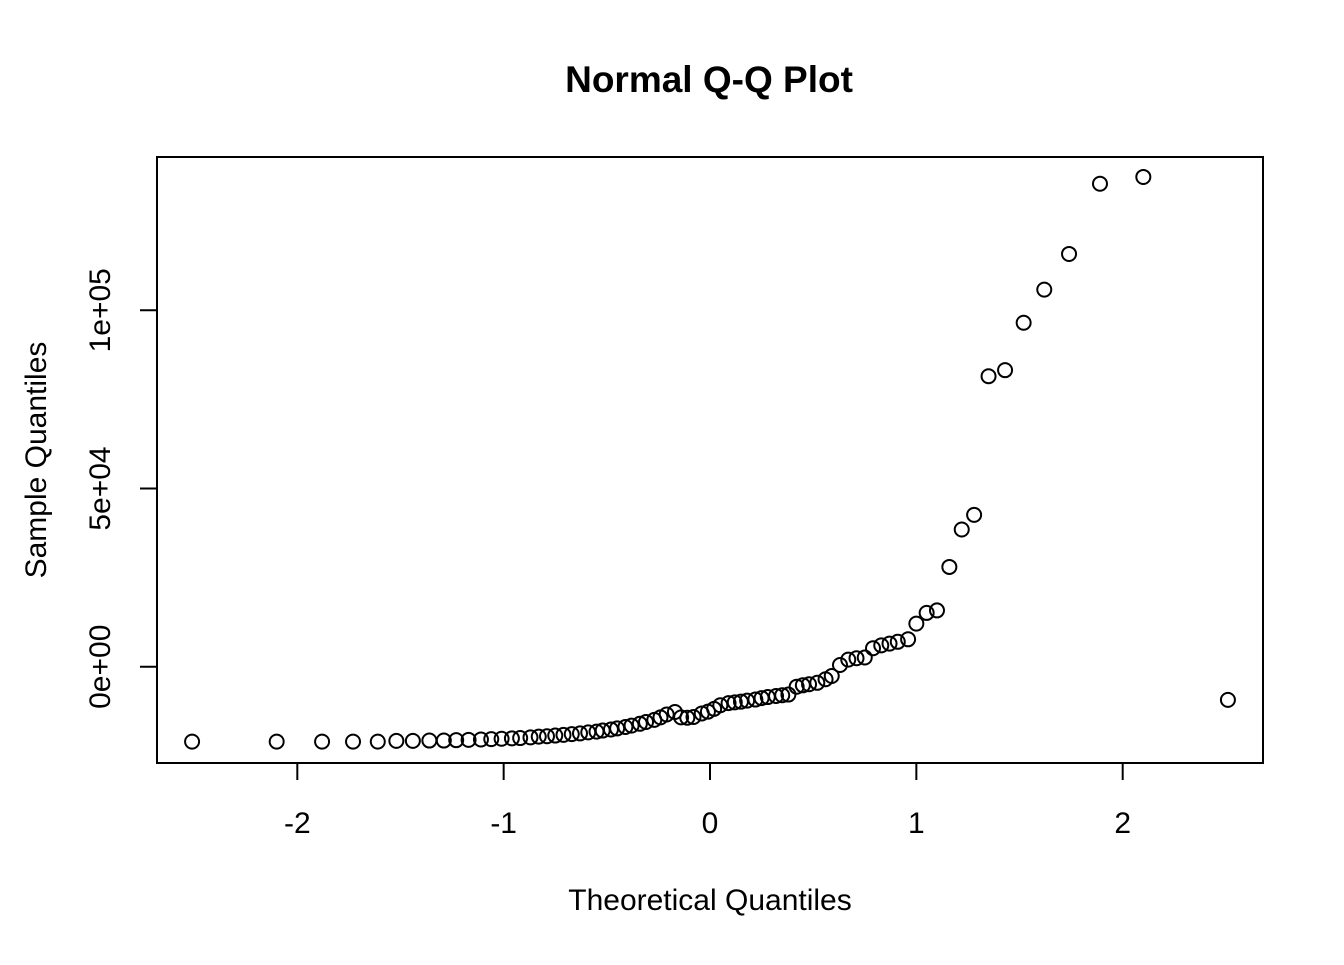 This screenshot has width=1344, height=965. Describe the element at coordinates (100, 488) in the screenshot. I see `y-tick-label: 5e+04` at that location.